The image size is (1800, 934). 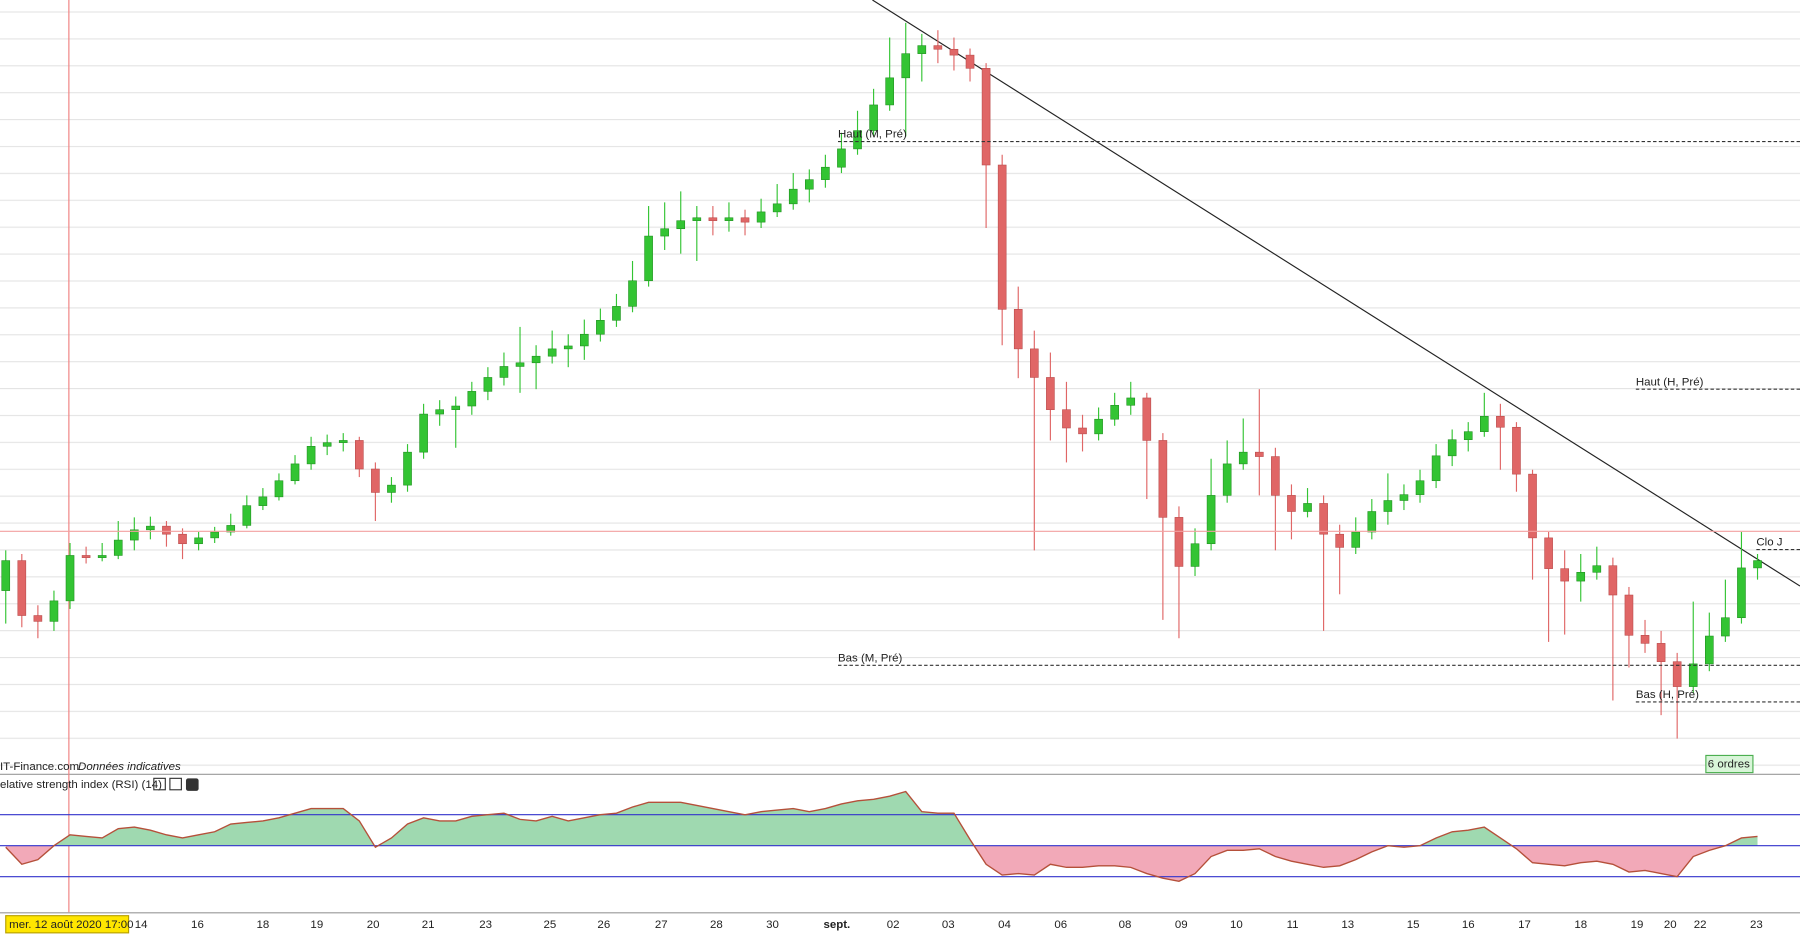 I want to click on close-icon, so click(x=192, y=784).